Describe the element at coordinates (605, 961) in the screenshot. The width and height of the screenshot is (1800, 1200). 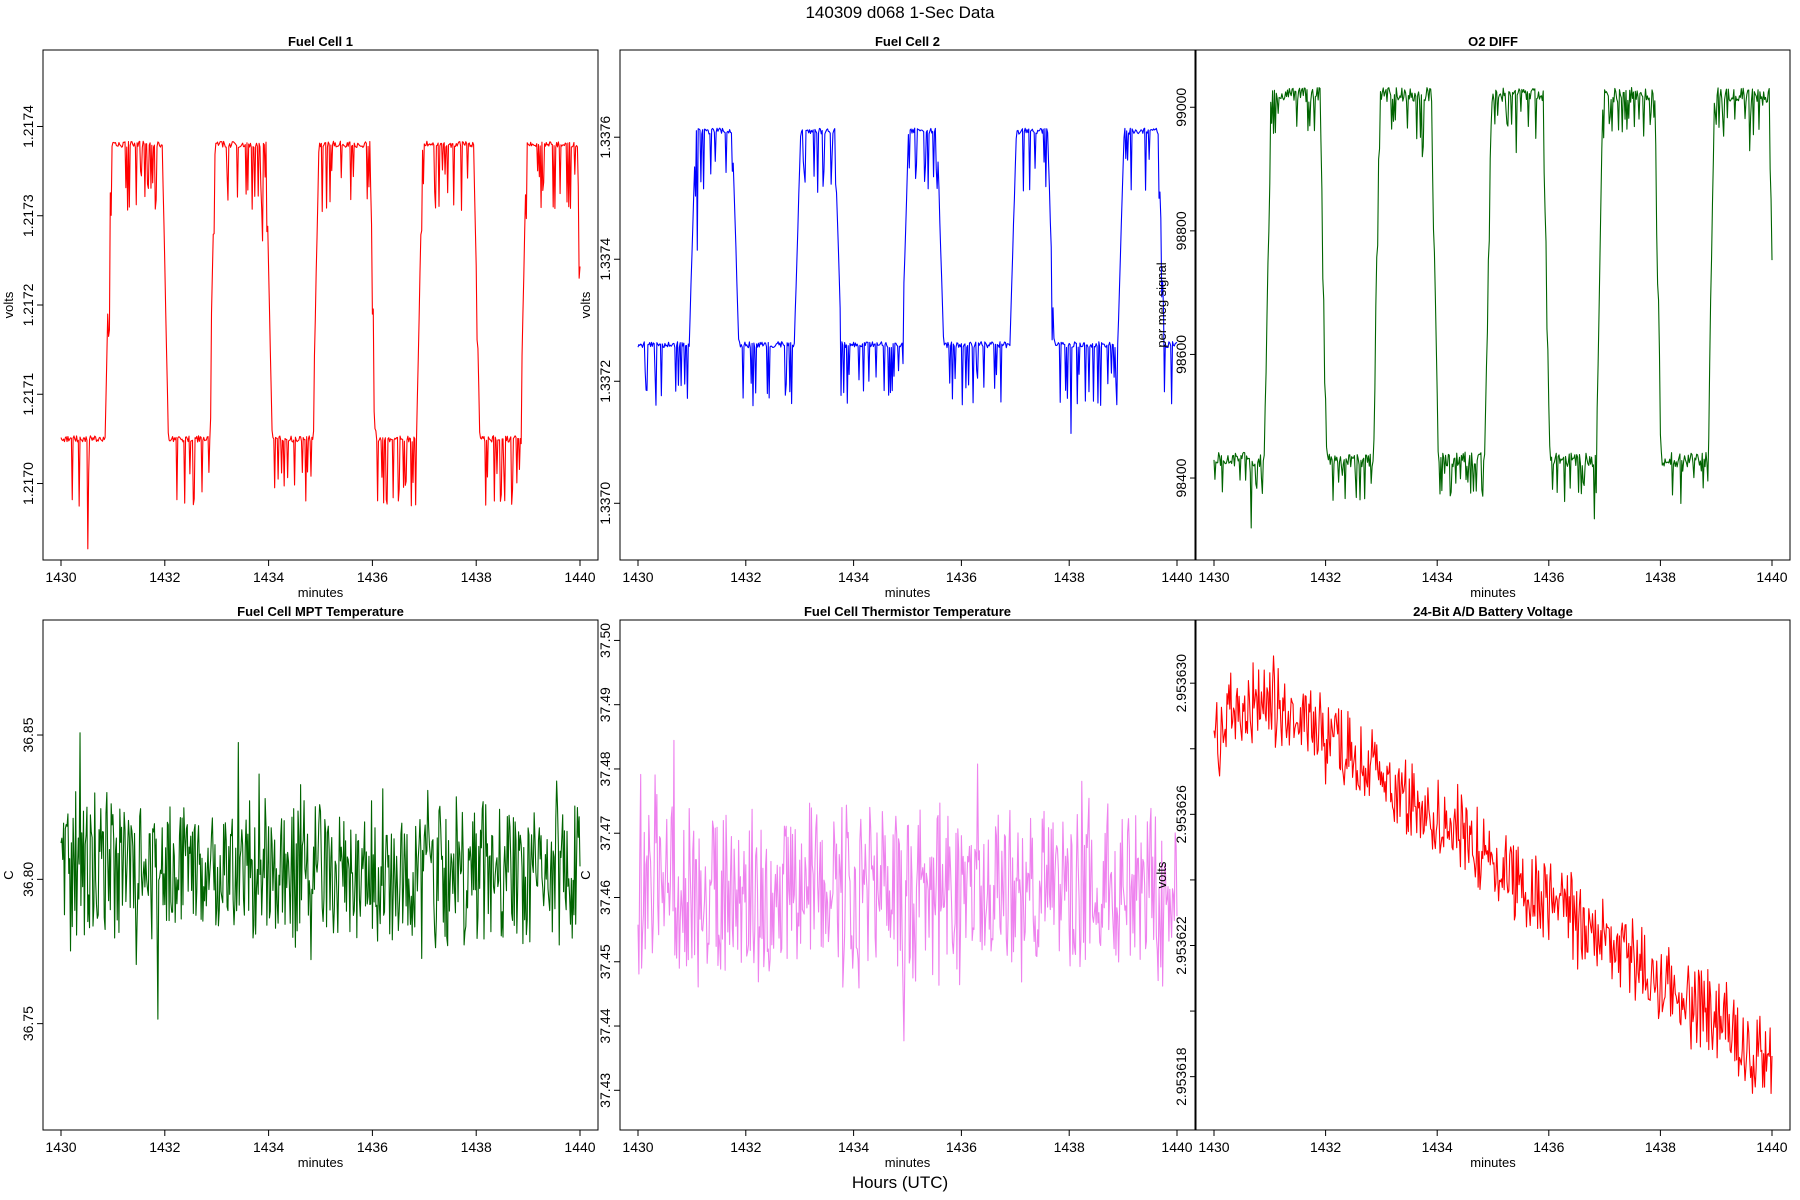
I see `y-tick-label: 37.45` at that location.